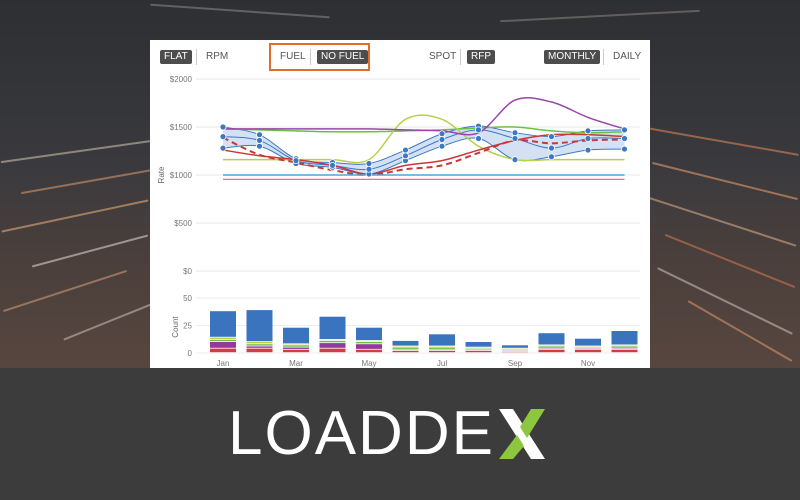 Image resolution: width=800 pixels, height=500 pixels. Describe the element at coordinates (343, 57) in the screenshot. I see `no-fuel-button: NO FUEL` at that location.